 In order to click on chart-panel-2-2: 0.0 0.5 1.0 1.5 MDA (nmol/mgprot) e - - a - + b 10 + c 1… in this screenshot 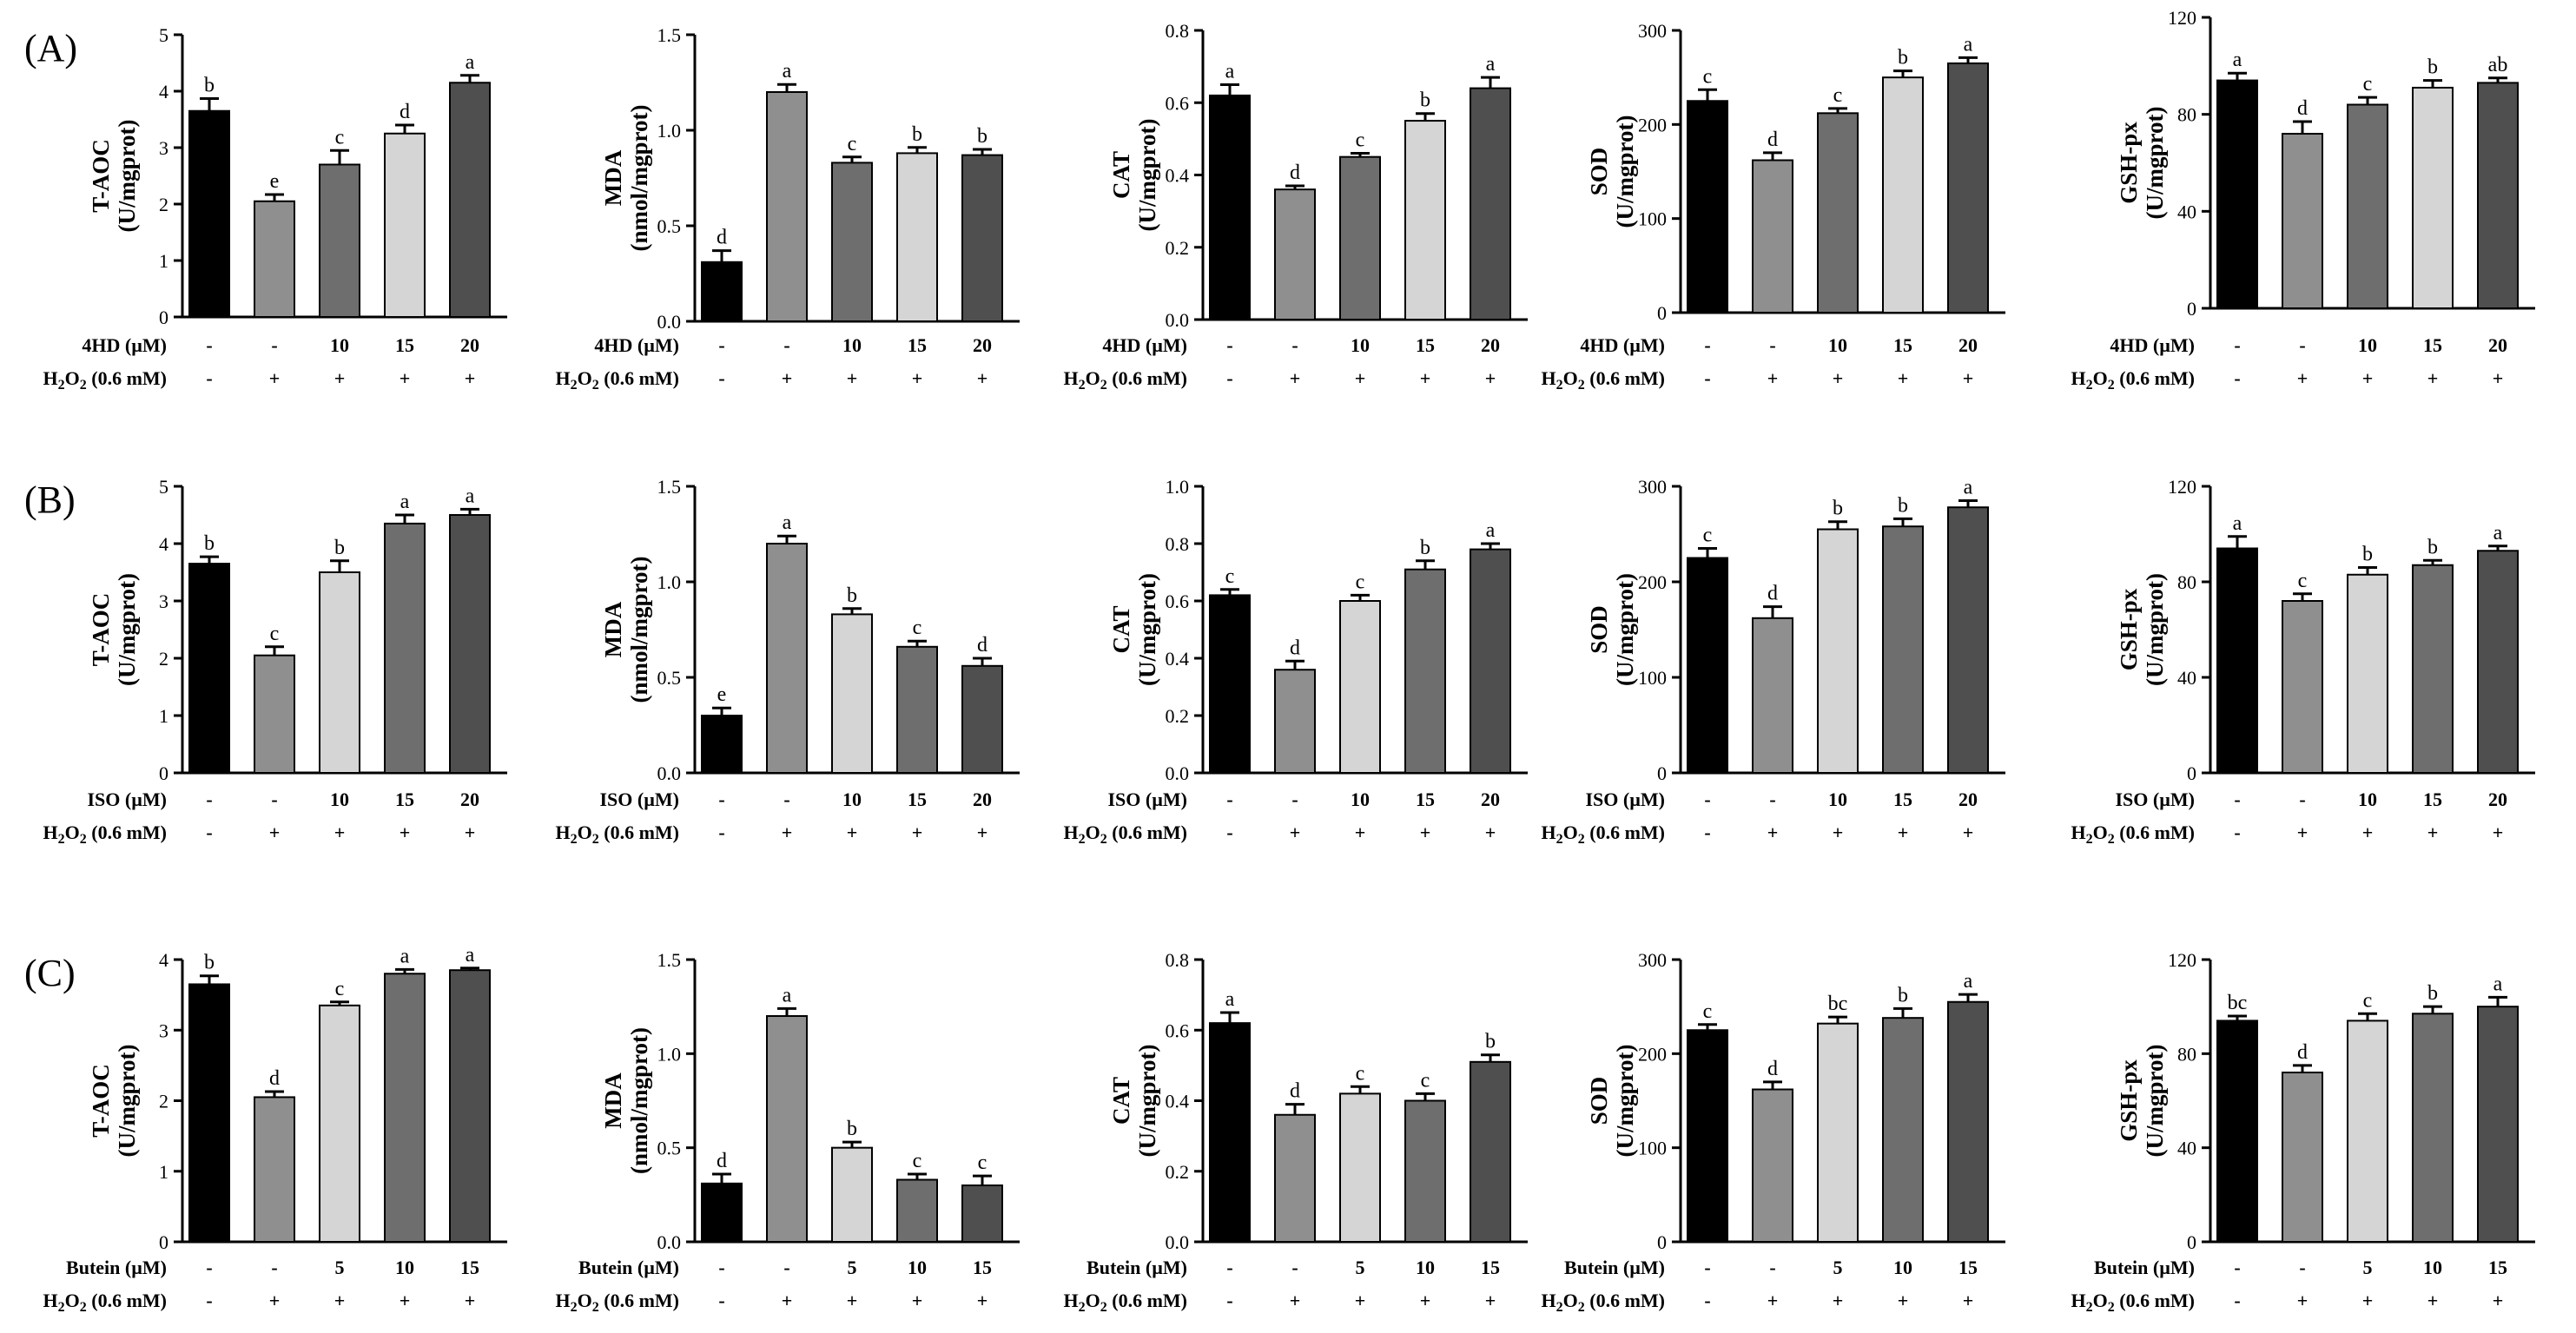, I will do `click(788, 661)`.